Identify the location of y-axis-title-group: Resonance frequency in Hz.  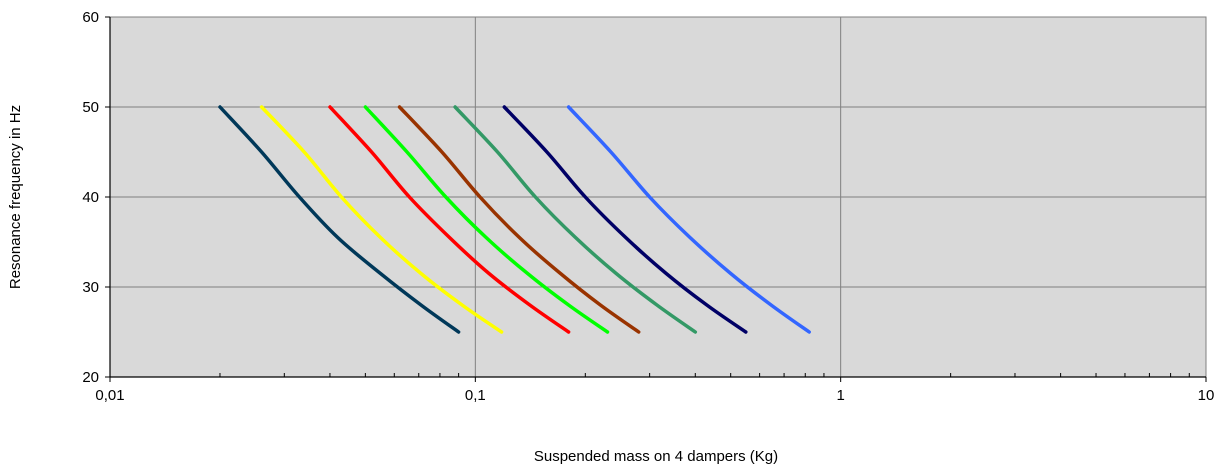
(15, 197).